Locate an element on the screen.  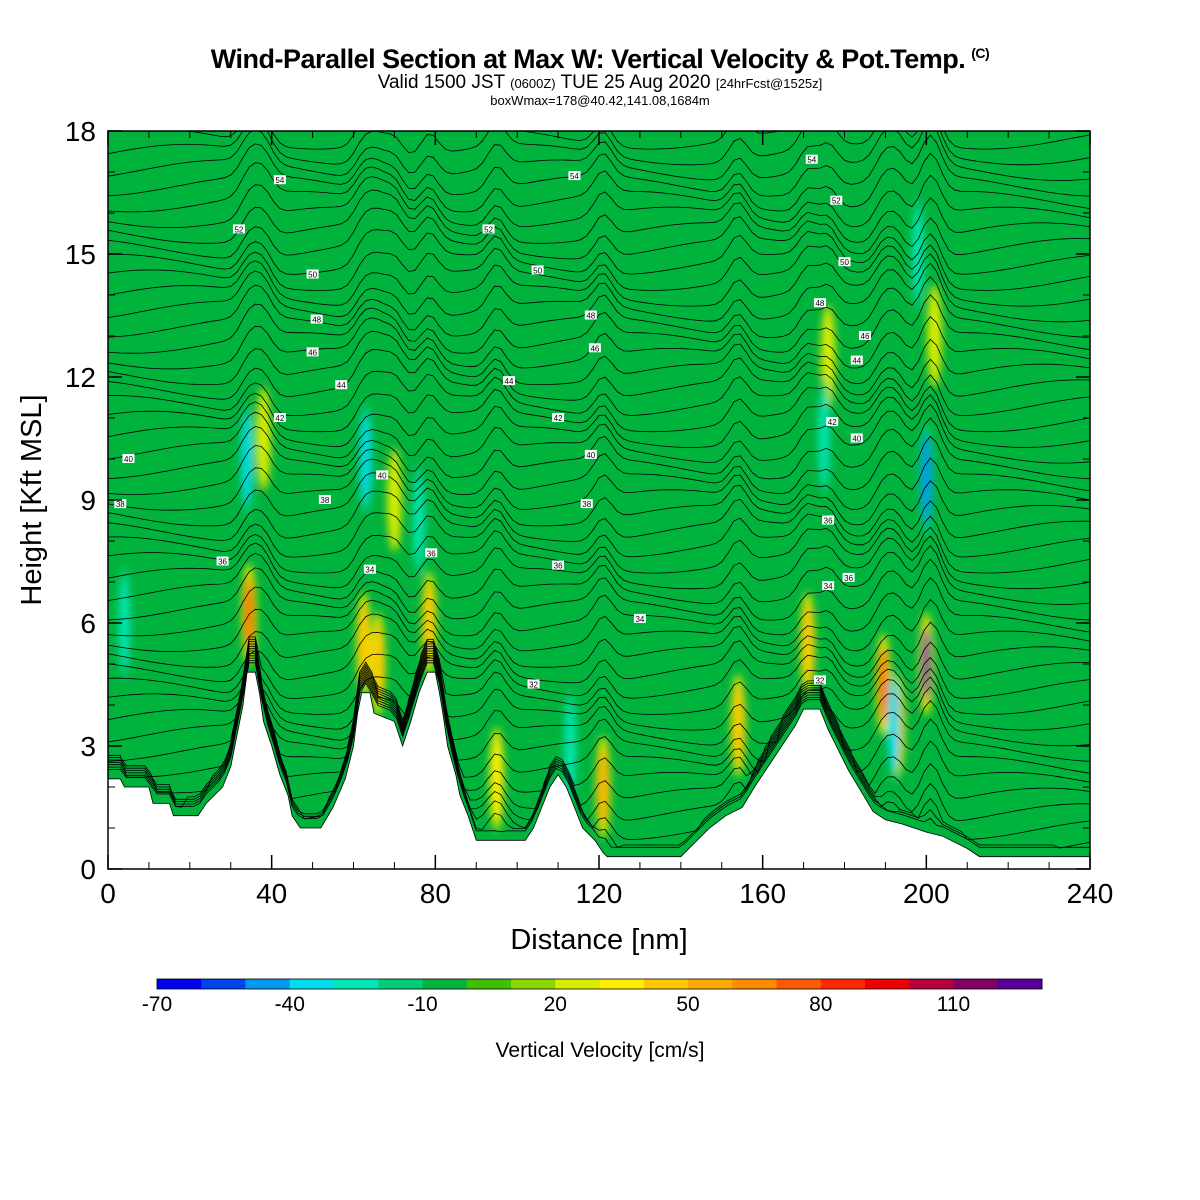
theta-contour-label: 38 is located at coordinates (324, 500).